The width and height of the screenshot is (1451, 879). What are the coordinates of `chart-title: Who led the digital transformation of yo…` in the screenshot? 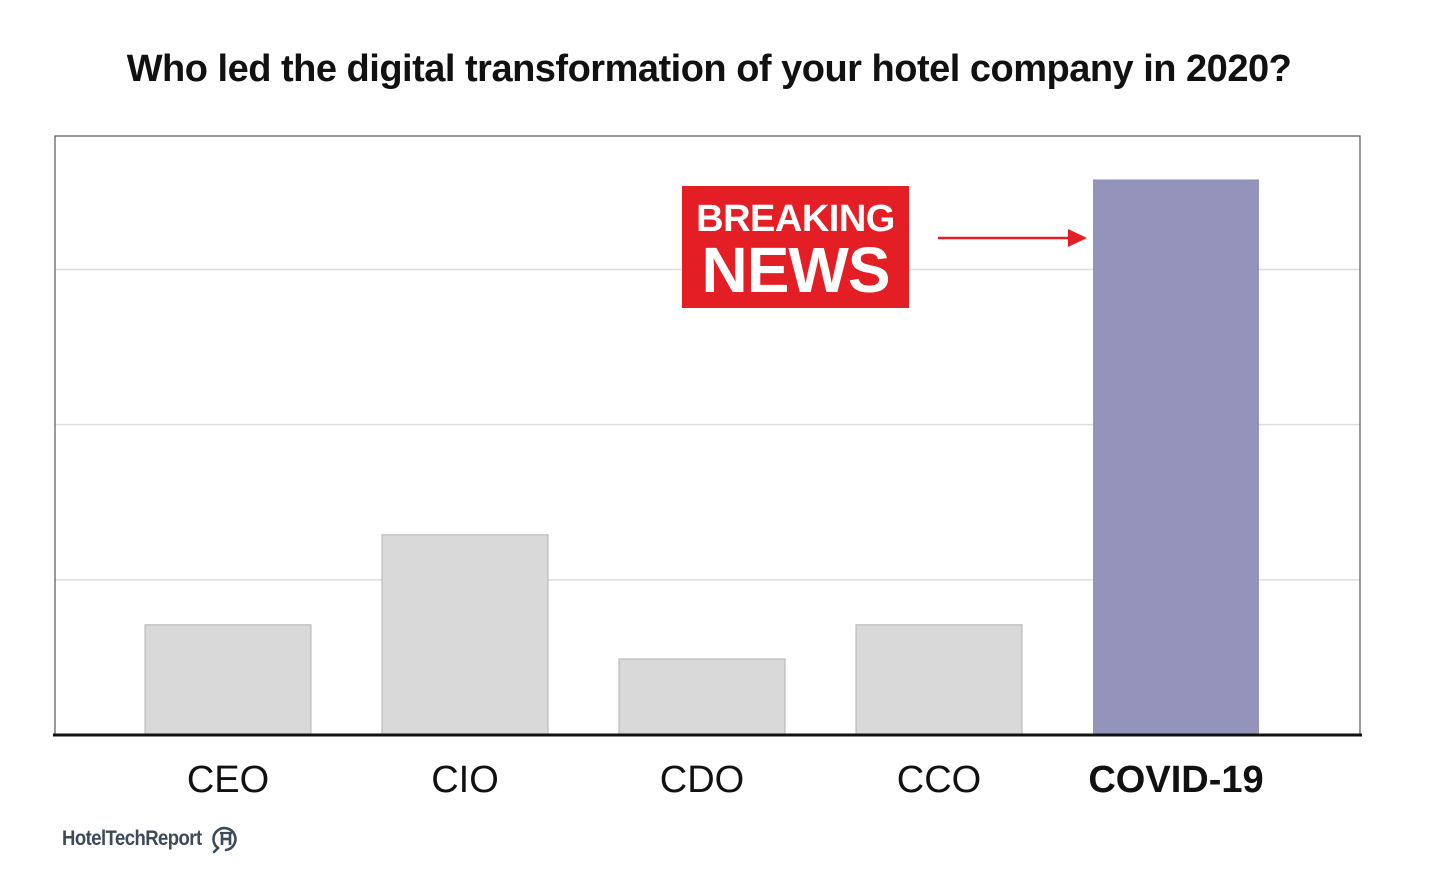 It's located at (709, 69).